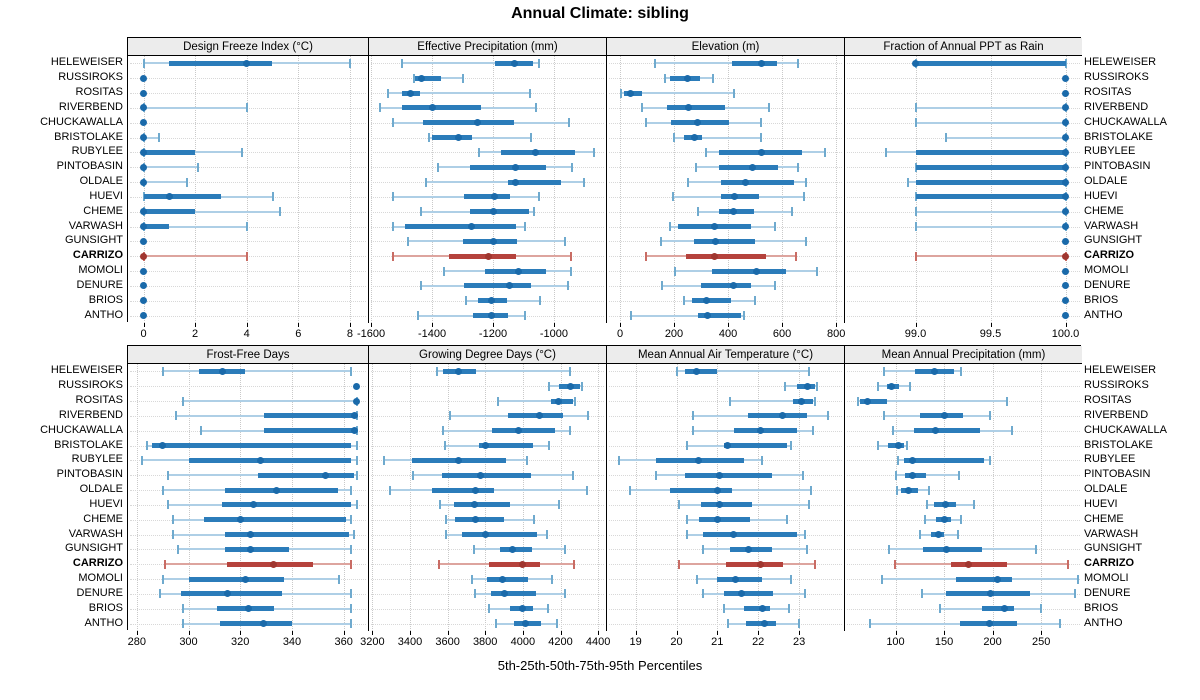 This screenshot has height=700, width=1200. Describe the element at coordinates (717, 642) in the screenshot. I see `axis-tick-label: 21` at that location.